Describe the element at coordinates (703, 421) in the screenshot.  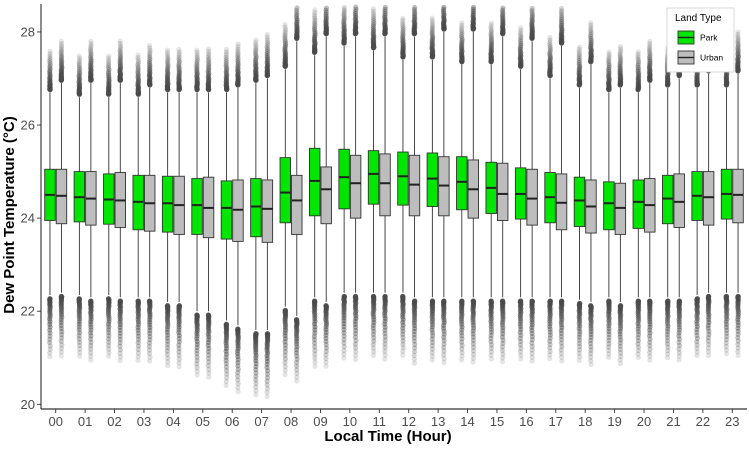
I see `x-tick-label: 22` at that location.